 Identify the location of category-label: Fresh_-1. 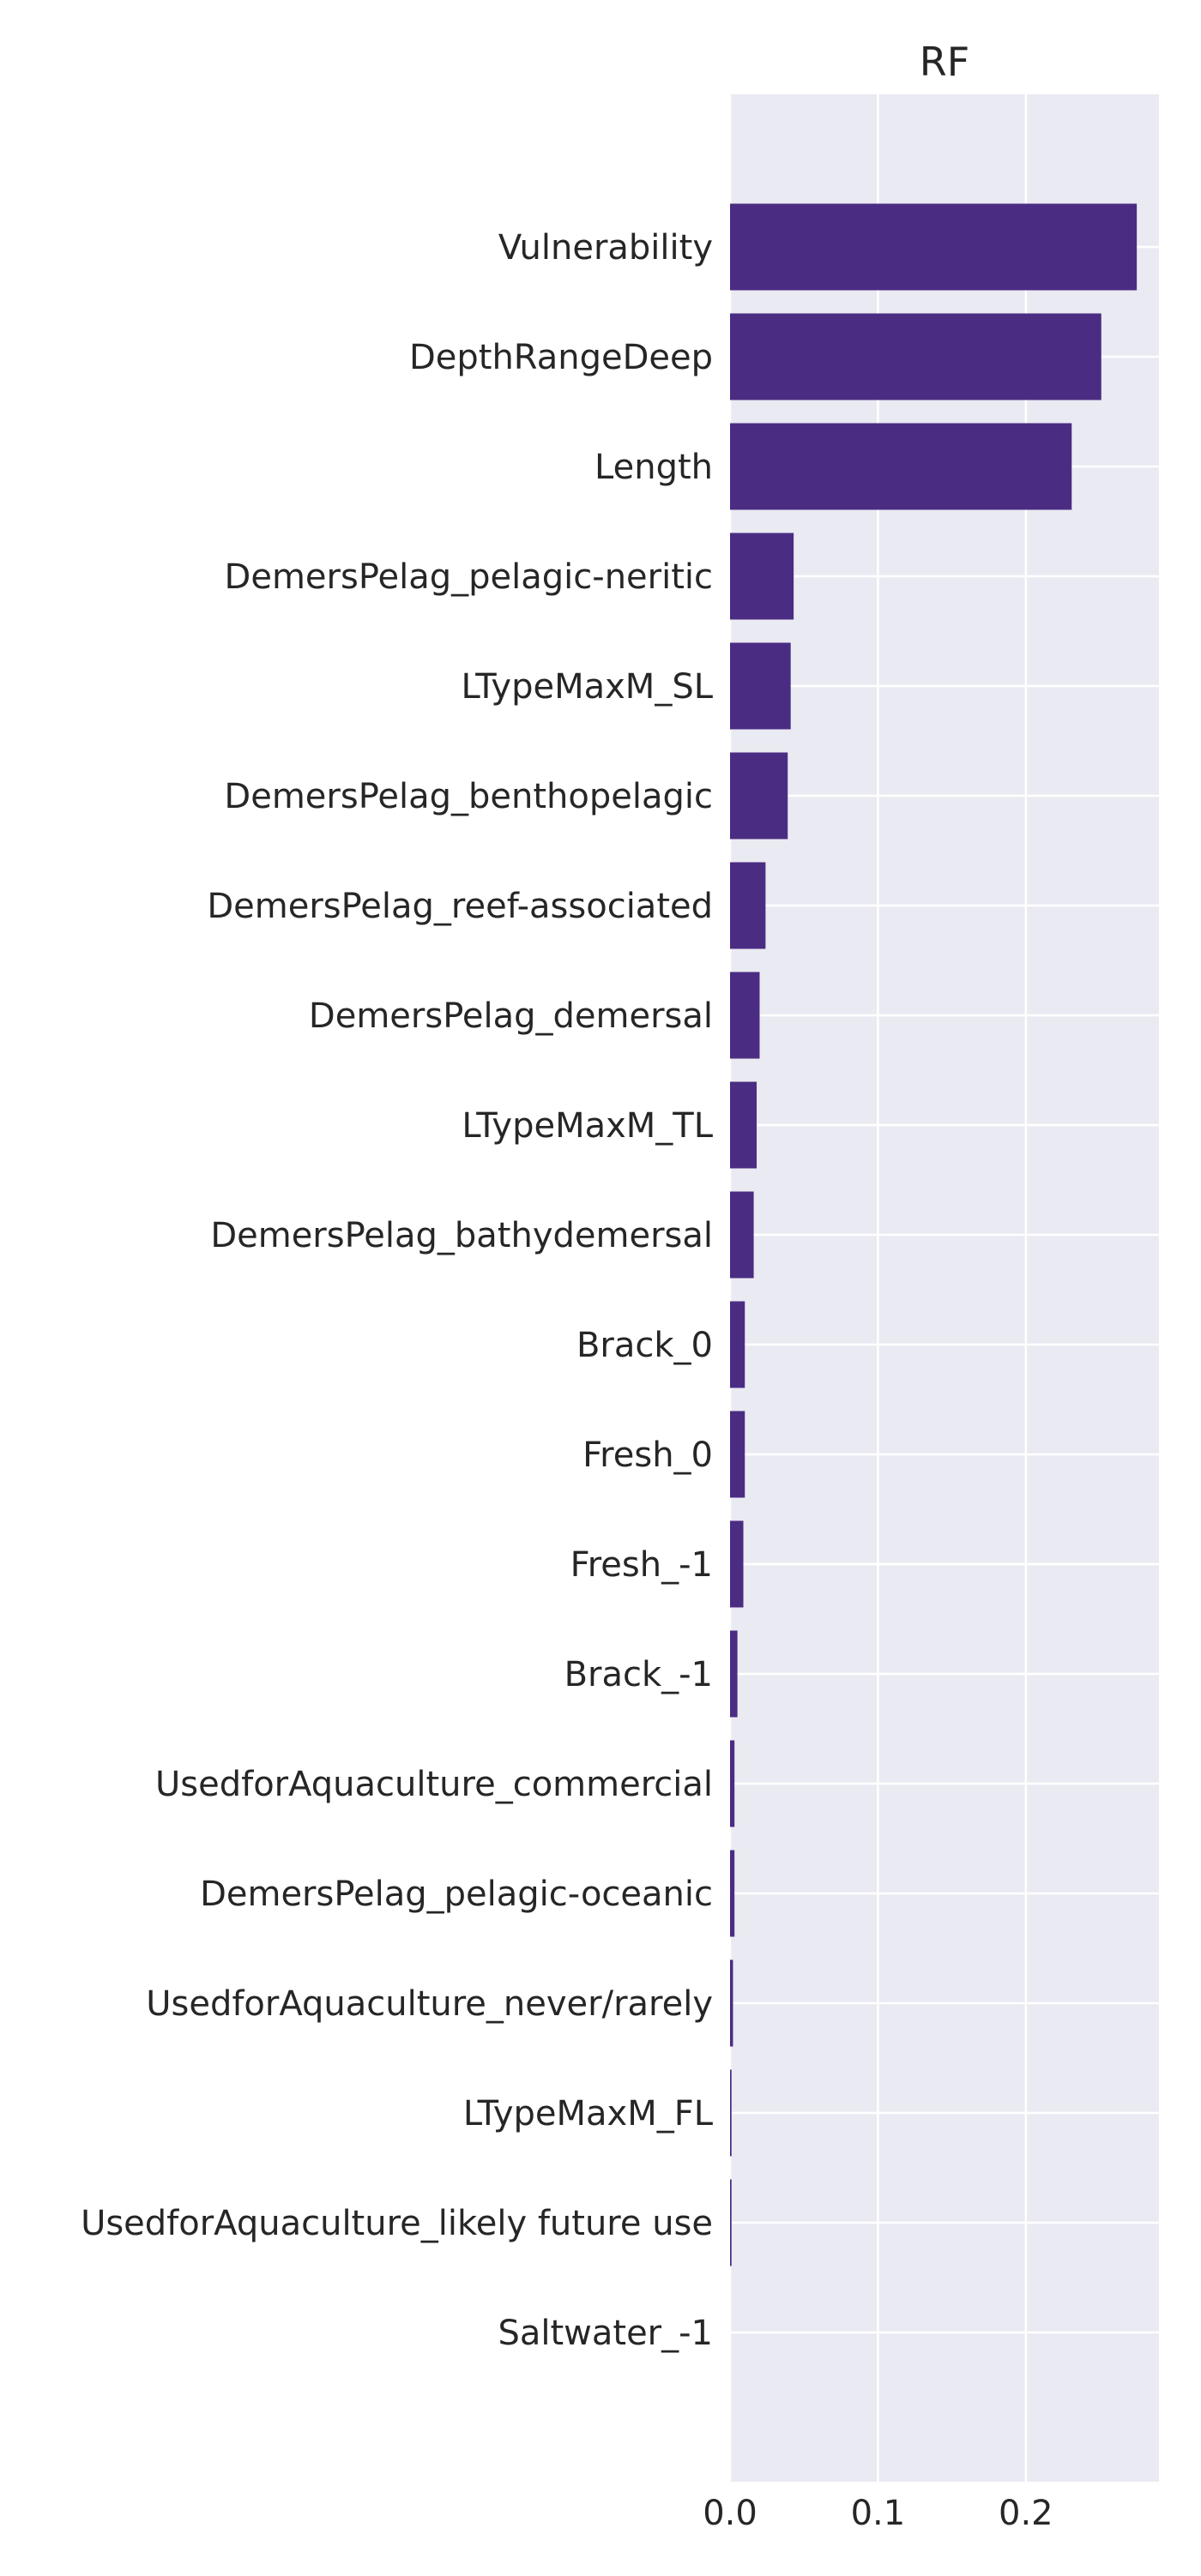
(641, 1565).